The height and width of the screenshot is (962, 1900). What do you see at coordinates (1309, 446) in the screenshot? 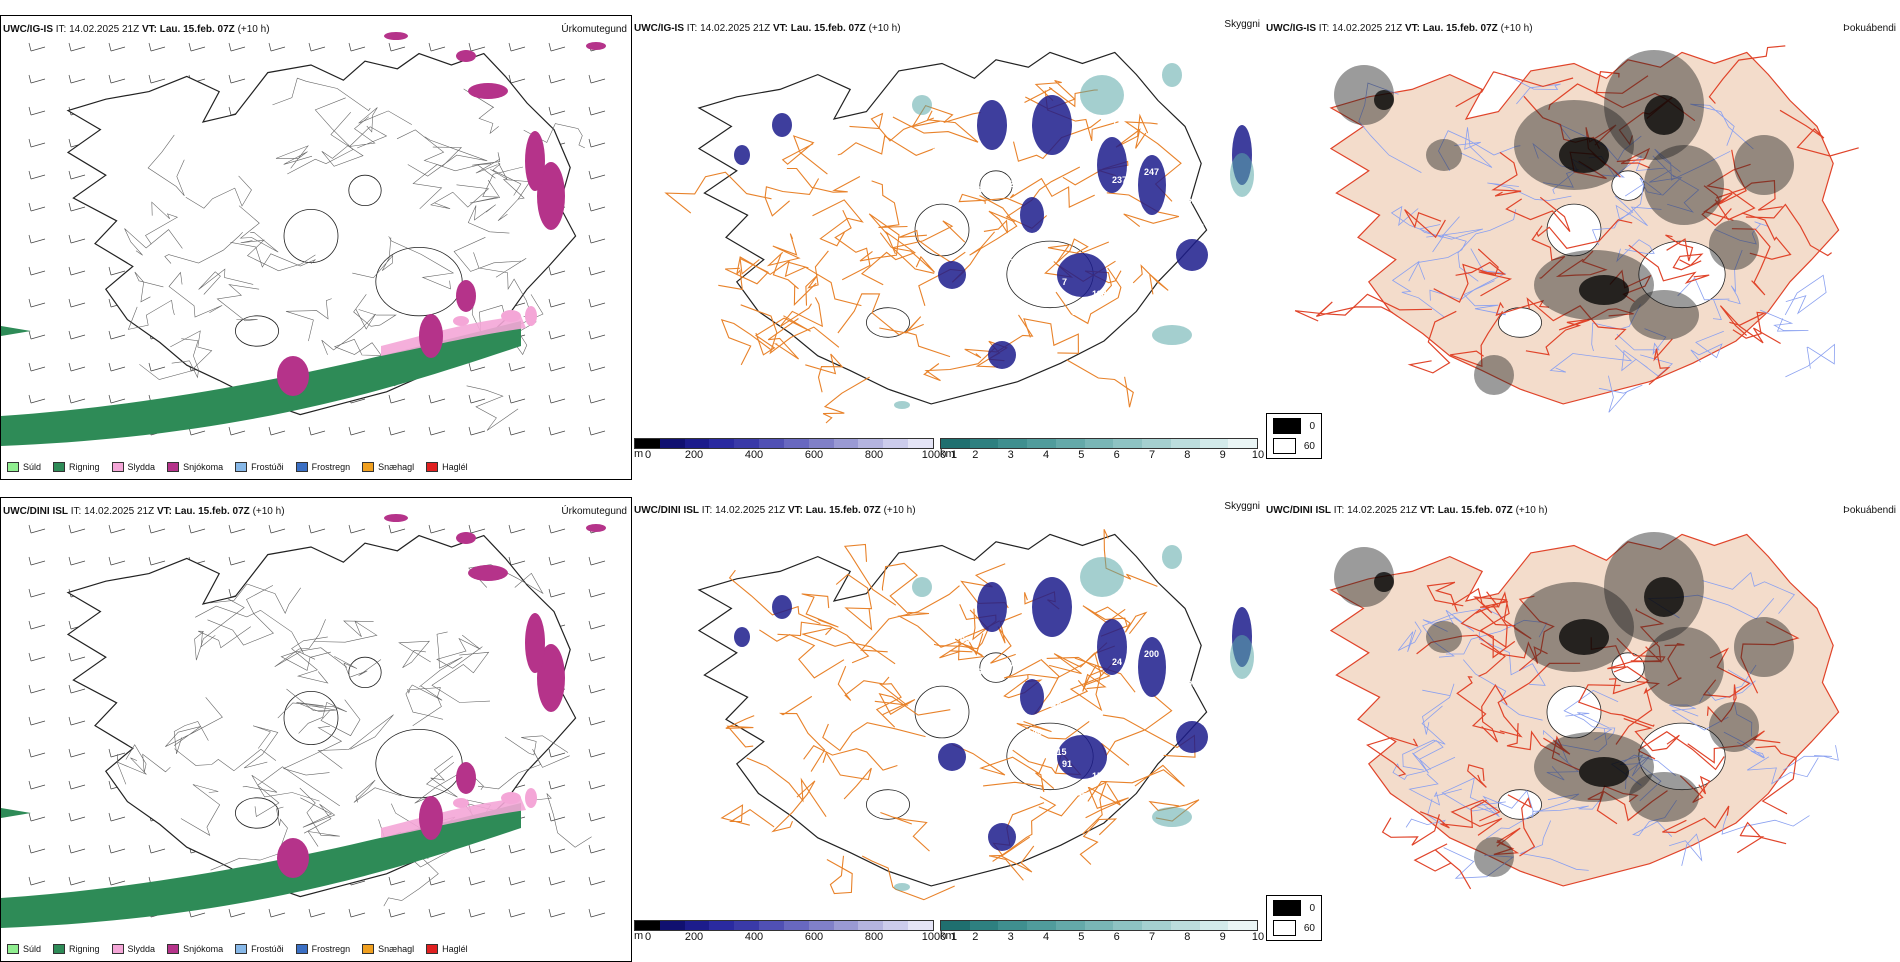
I see `fog-key-label: 60` at bounding box center [1309, 446].